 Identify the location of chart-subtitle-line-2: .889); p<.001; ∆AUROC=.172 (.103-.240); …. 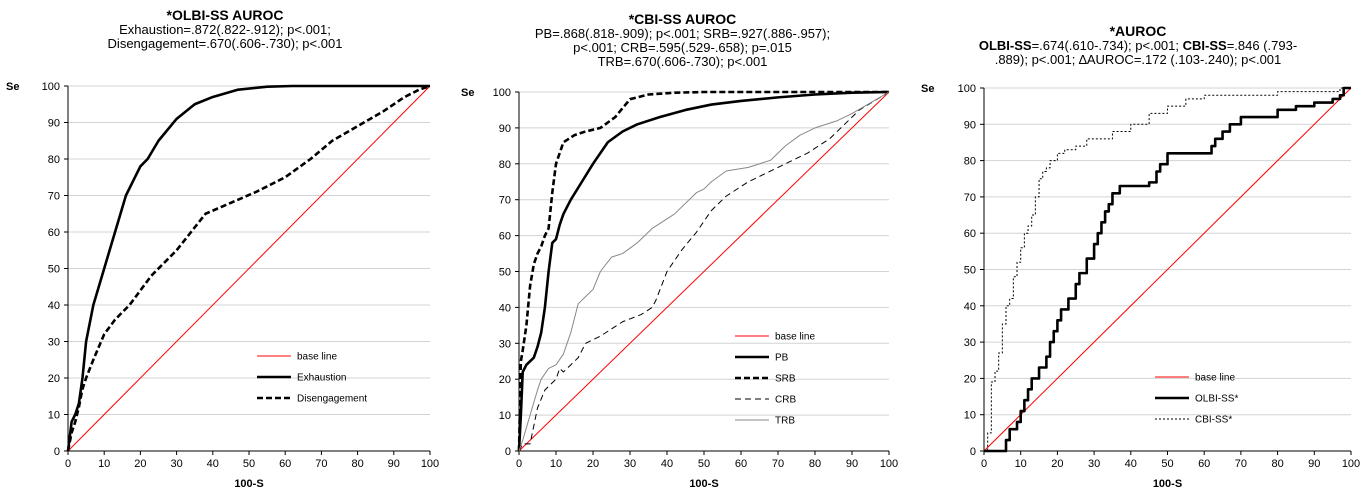
(1138, 59).